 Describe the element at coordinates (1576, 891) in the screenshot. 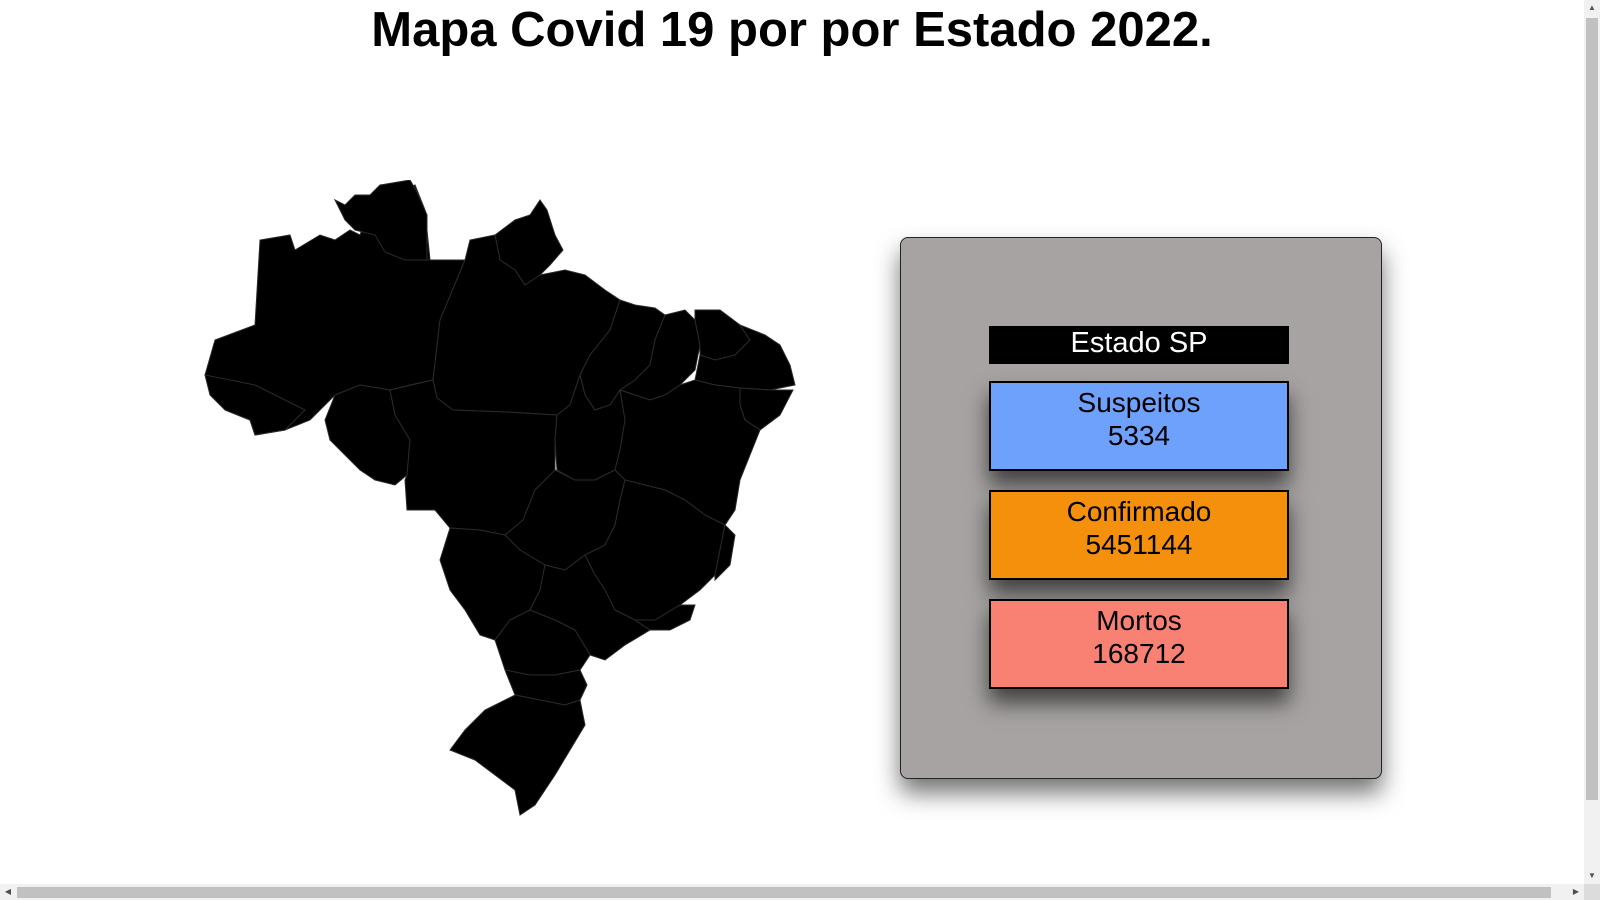

I see `scroll-right-icon: ▶` at that location.